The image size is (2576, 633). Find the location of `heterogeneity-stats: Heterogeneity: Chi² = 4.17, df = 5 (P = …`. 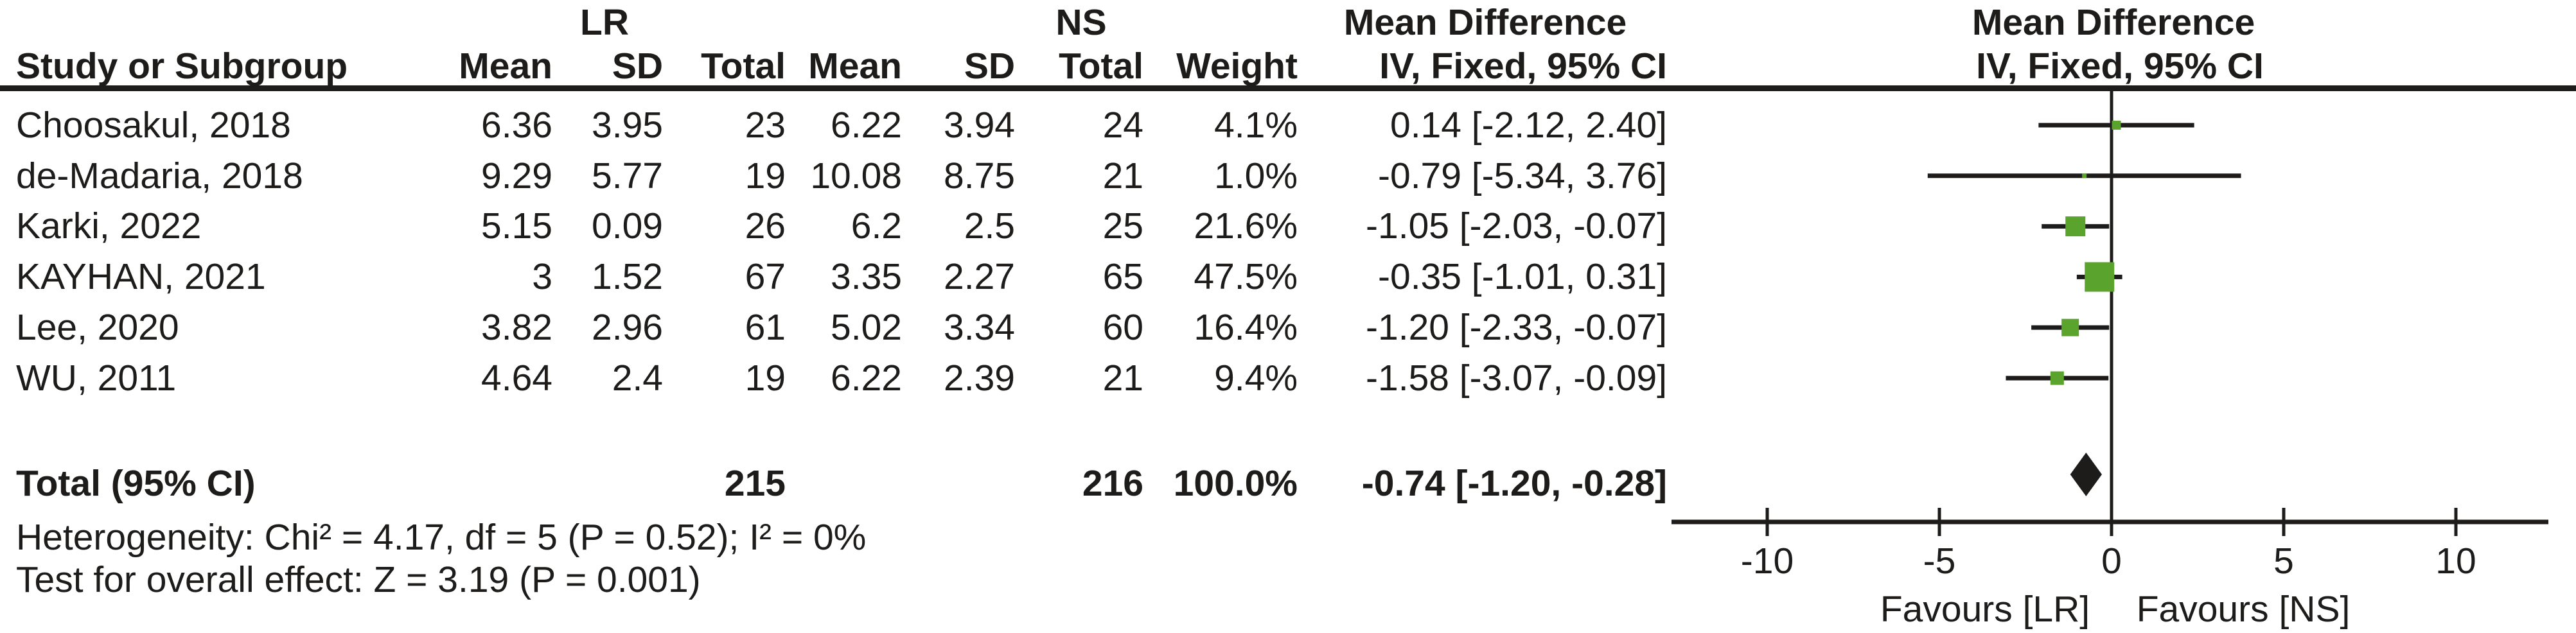

heterogeneity-stats: Heterogeneity: Chi² = 4.17, df = 5 (P = … is located at coordinates (441, 537).